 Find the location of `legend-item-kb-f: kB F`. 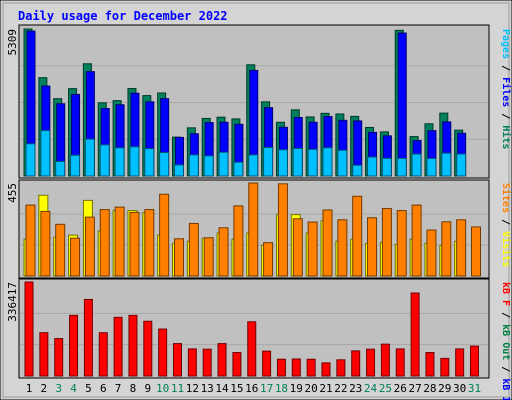

legend-item-kb-f: kB F is located at coordinates (505, 294).